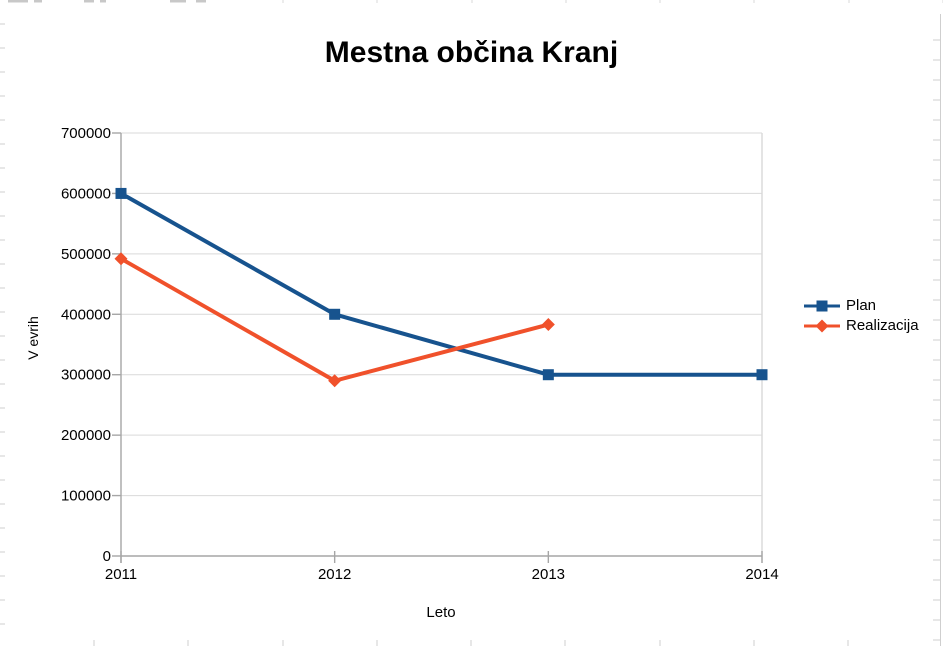  I want to click on legend-item-plan: Plan, so click(861, 305).